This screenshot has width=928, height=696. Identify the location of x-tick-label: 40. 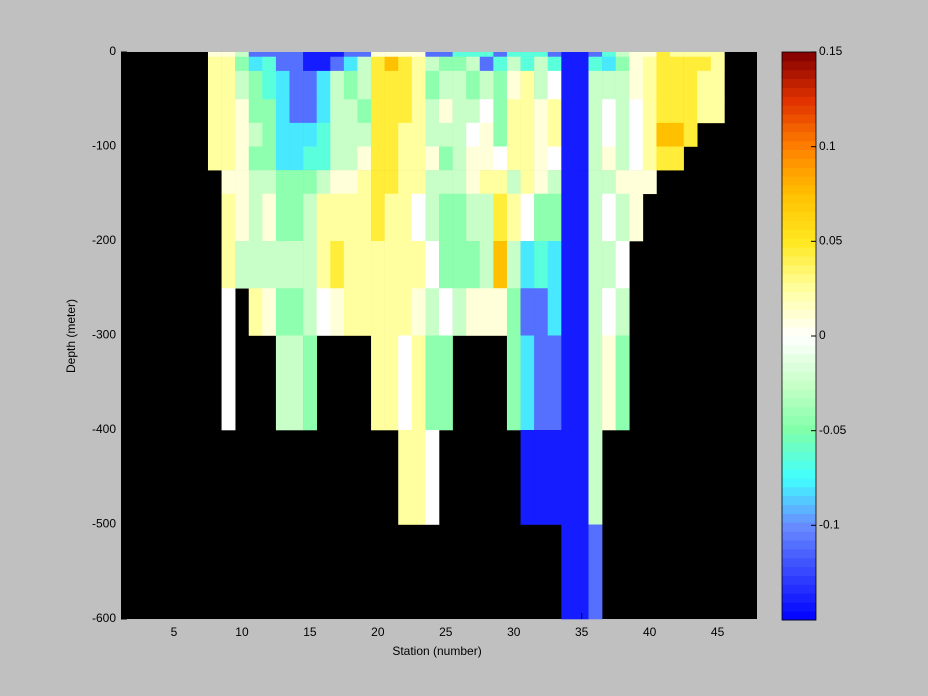
(650, 632).